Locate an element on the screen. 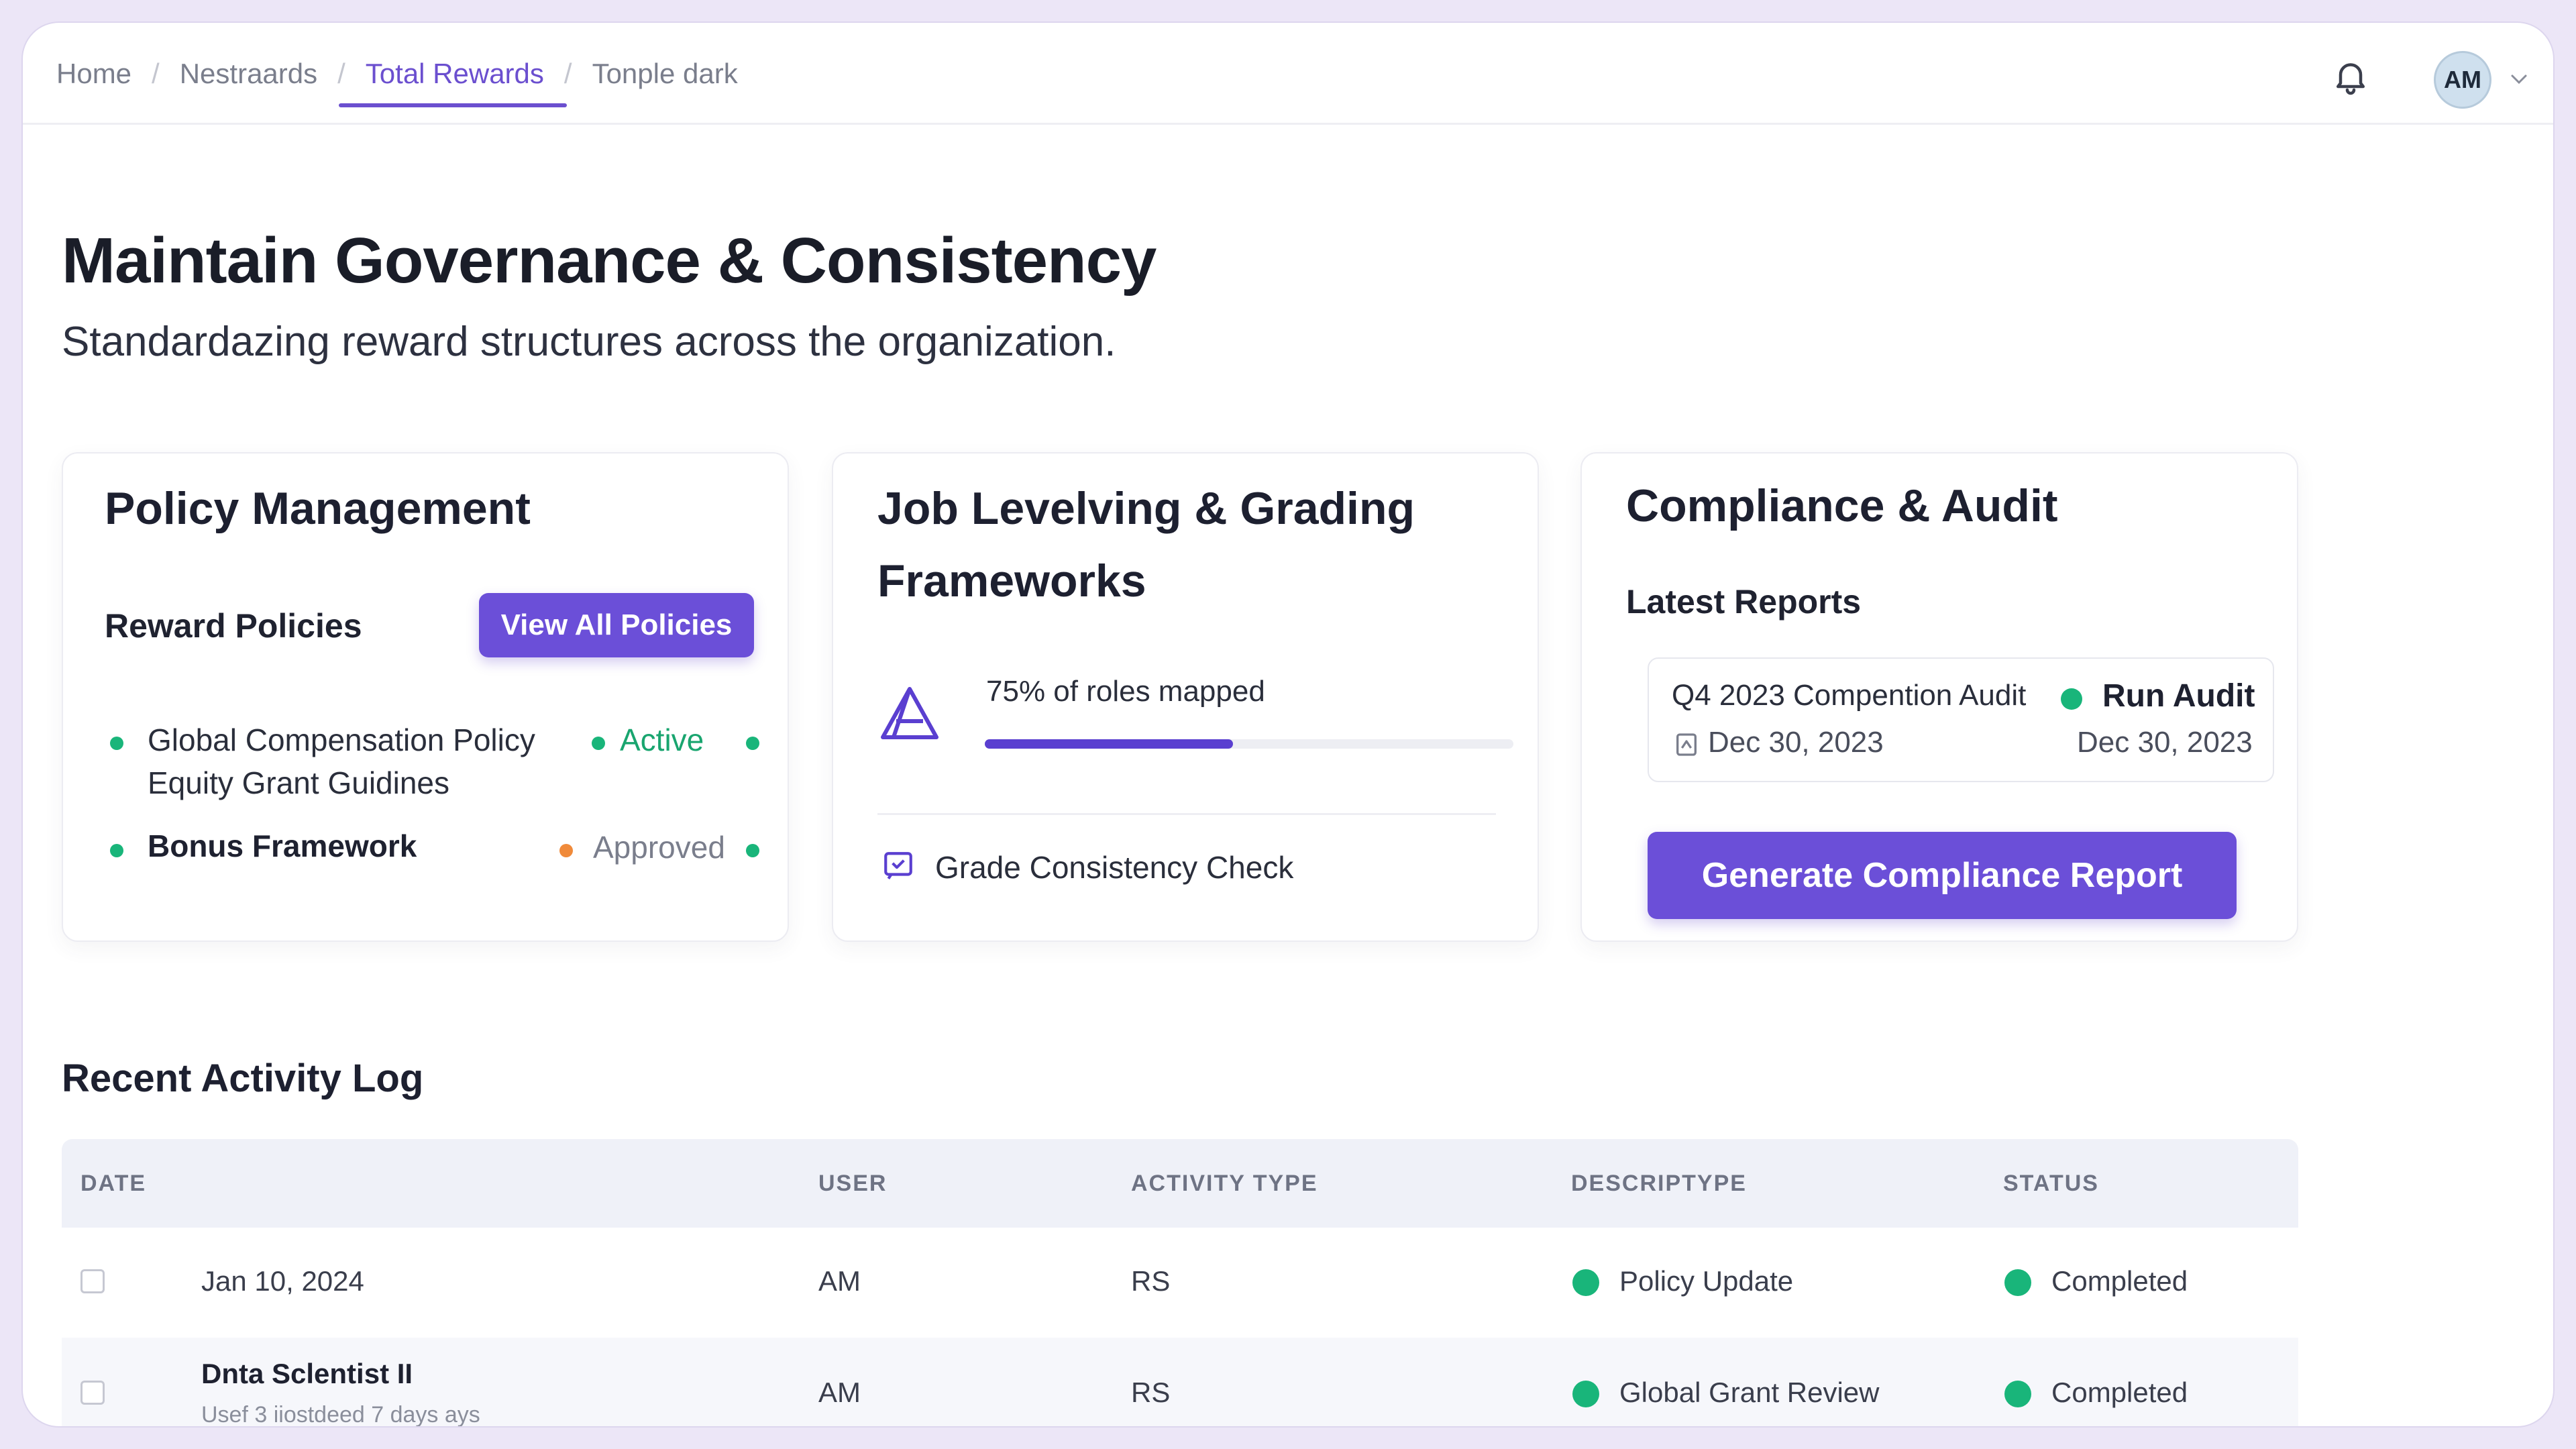  view-all-policies-button: View All Policies is located at coordinates (616, 625).